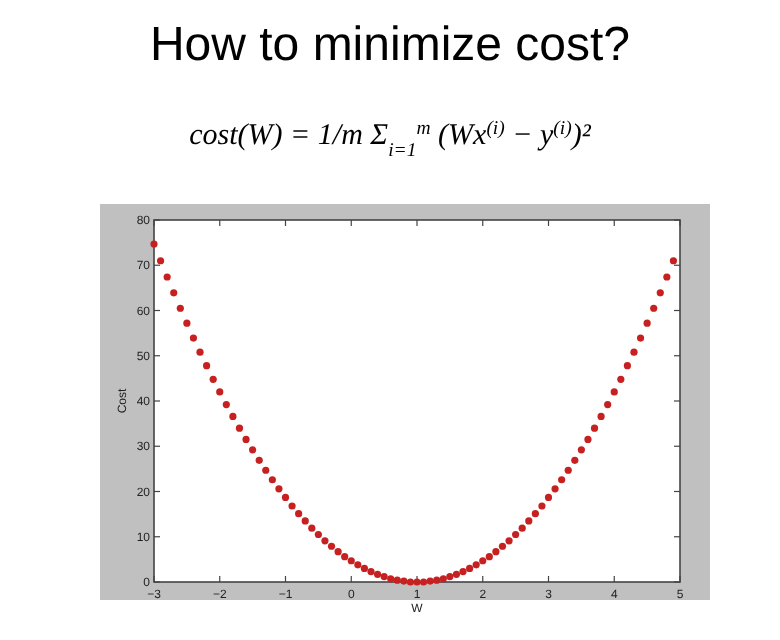 The height and width of the screenshot is (640, 780). What do you see at coordinates (390, 139) in the screenshot?
I see `chart-subtitle: cost(W) = 1/m Σ$_{i=1}$$^{m}$ (Wx$^{(i)}$ − y$^{(i)}$)²` at bounding box center [390, 139].